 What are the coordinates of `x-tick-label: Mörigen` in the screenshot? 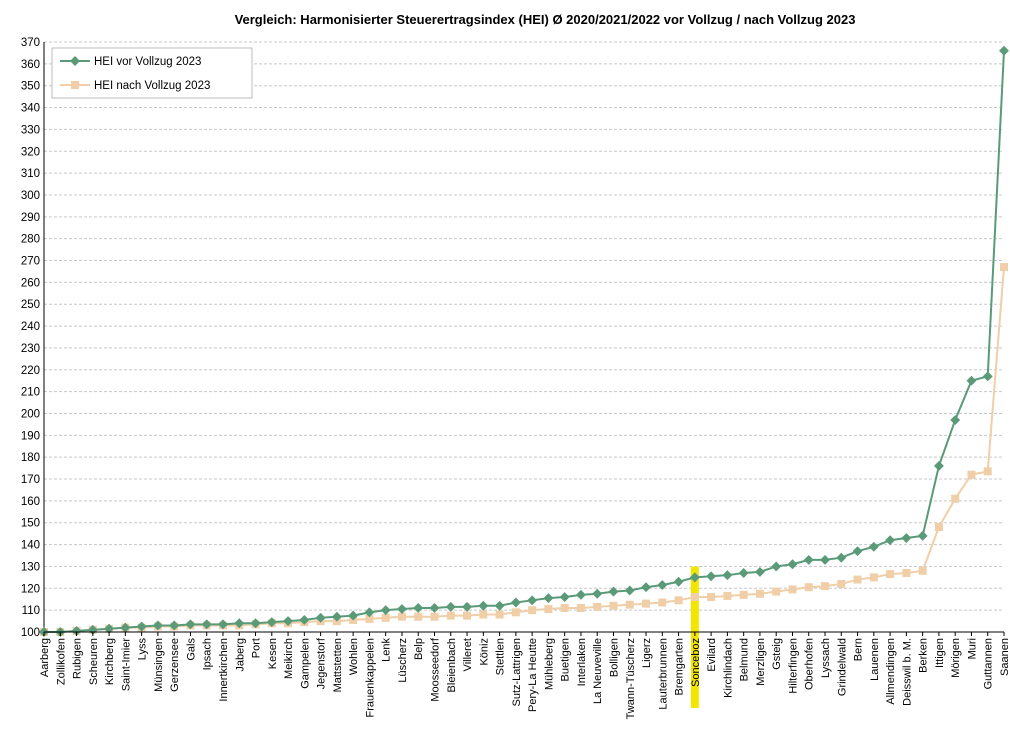 It's located at (956, 658).